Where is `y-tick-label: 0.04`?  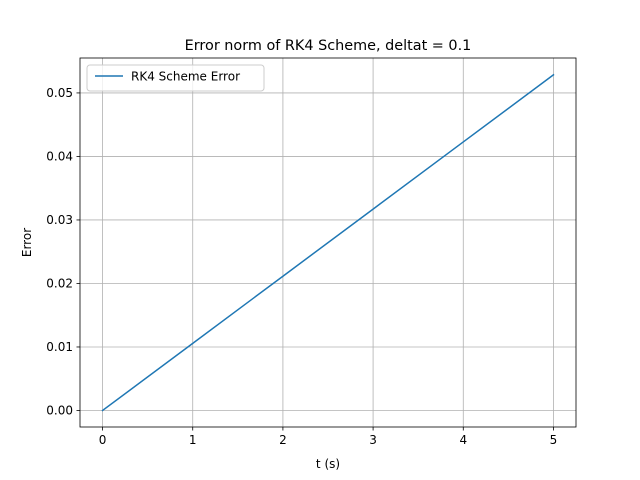
y-tick-label: 0.04 is located at coordinates (59, 156).